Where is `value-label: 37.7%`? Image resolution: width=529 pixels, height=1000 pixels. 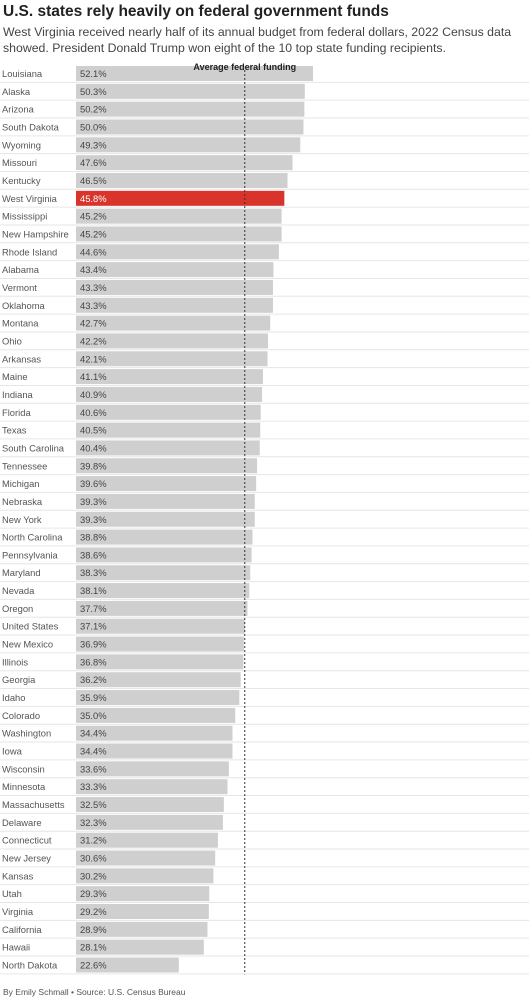
value-label: 37.7% is located at coordinates (93, 608).